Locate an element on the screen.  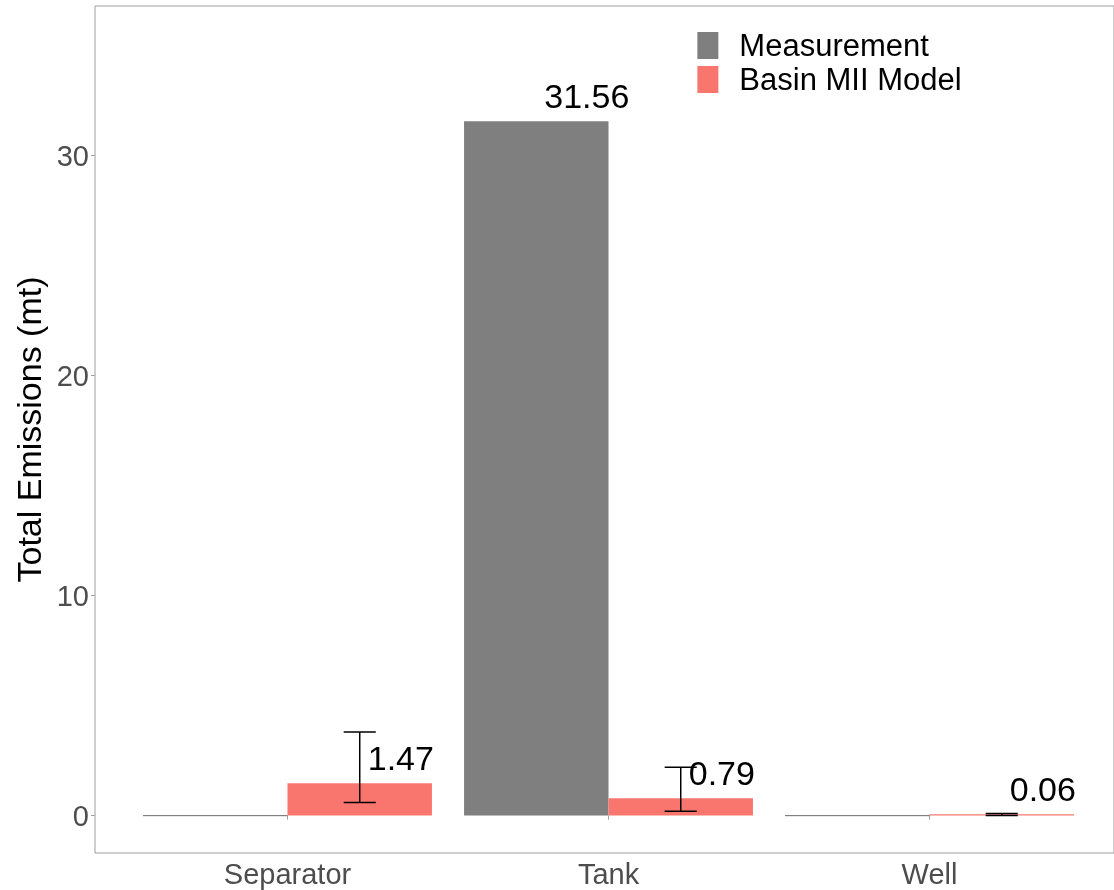
y-axis-title: Total Emissions (mt) is located at coordinates (28, 429).